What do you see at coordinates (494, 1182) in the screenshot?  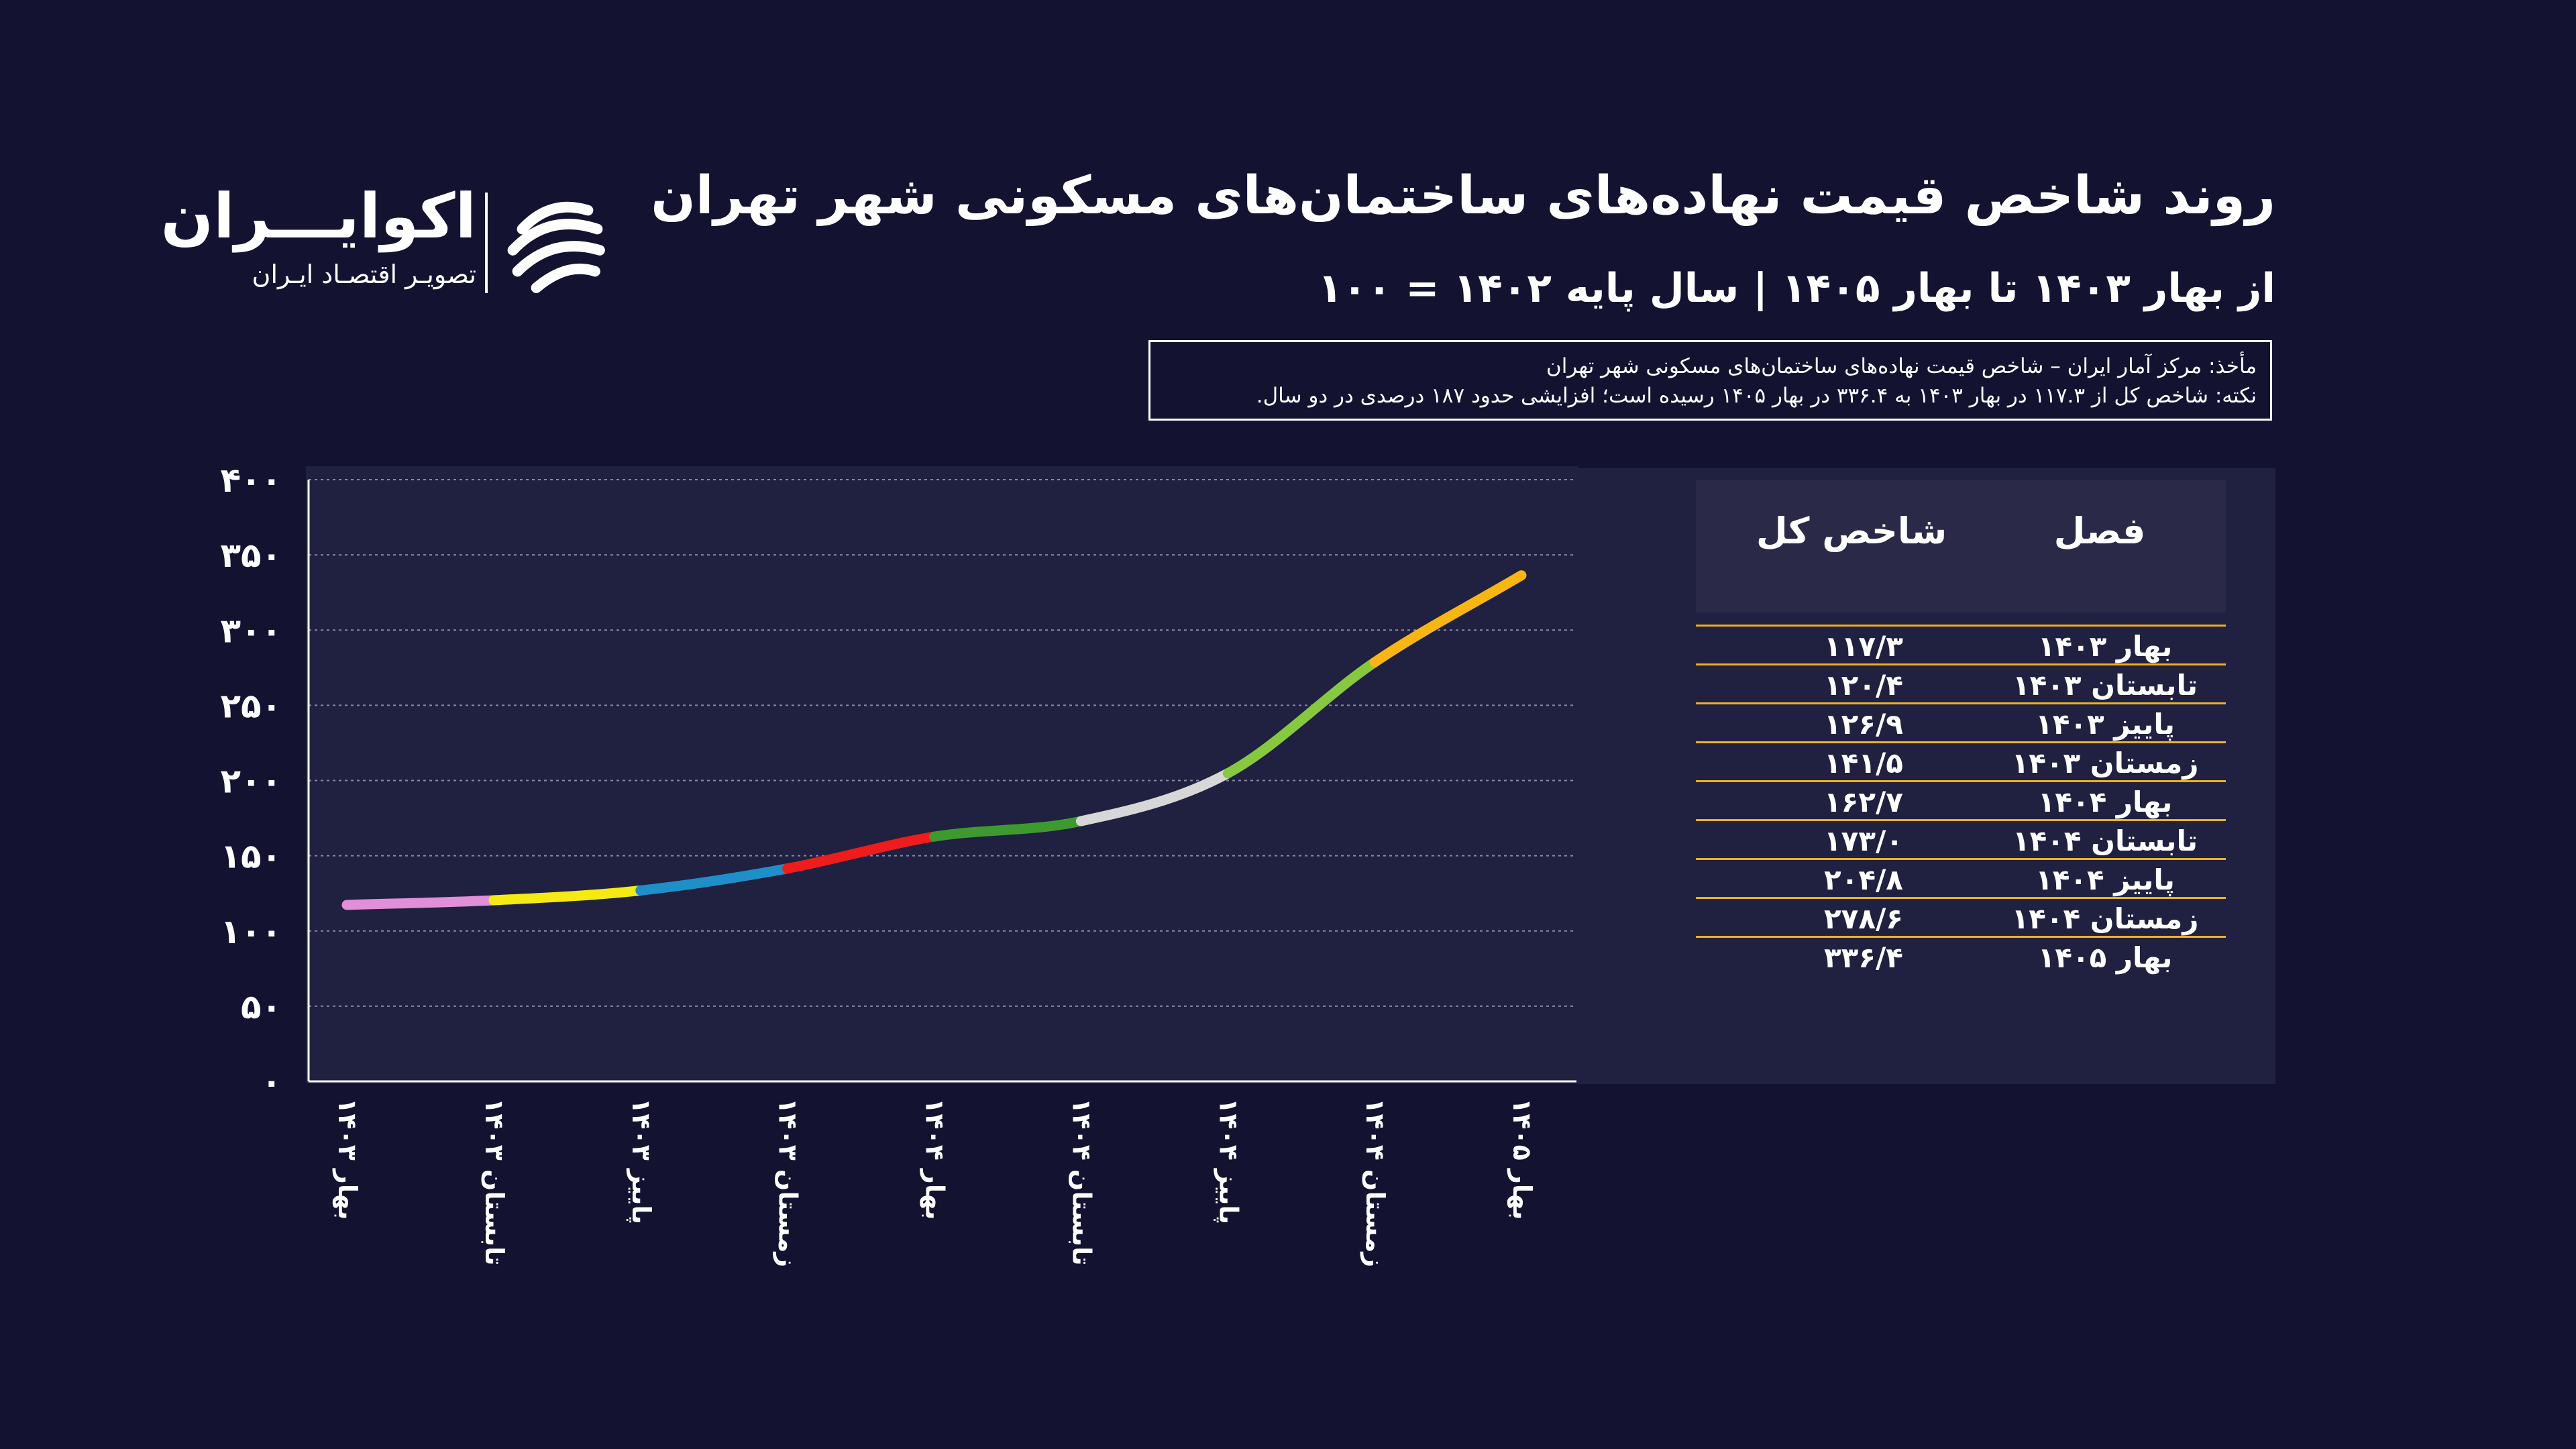 I see `x-tick-label: تابستان ۱۴۰۳` at bounding box center [494, 1182].